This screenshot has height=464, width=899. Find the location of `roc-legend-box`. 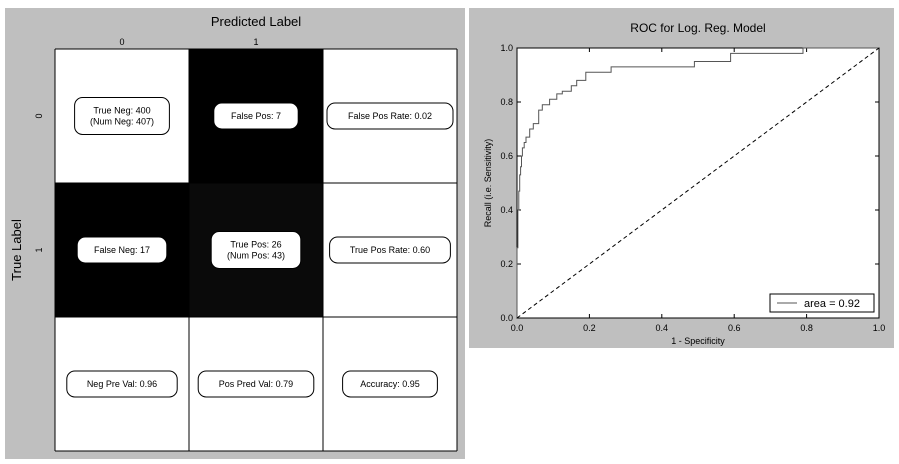

roc-legend-box is located at coordinates (822, 303).